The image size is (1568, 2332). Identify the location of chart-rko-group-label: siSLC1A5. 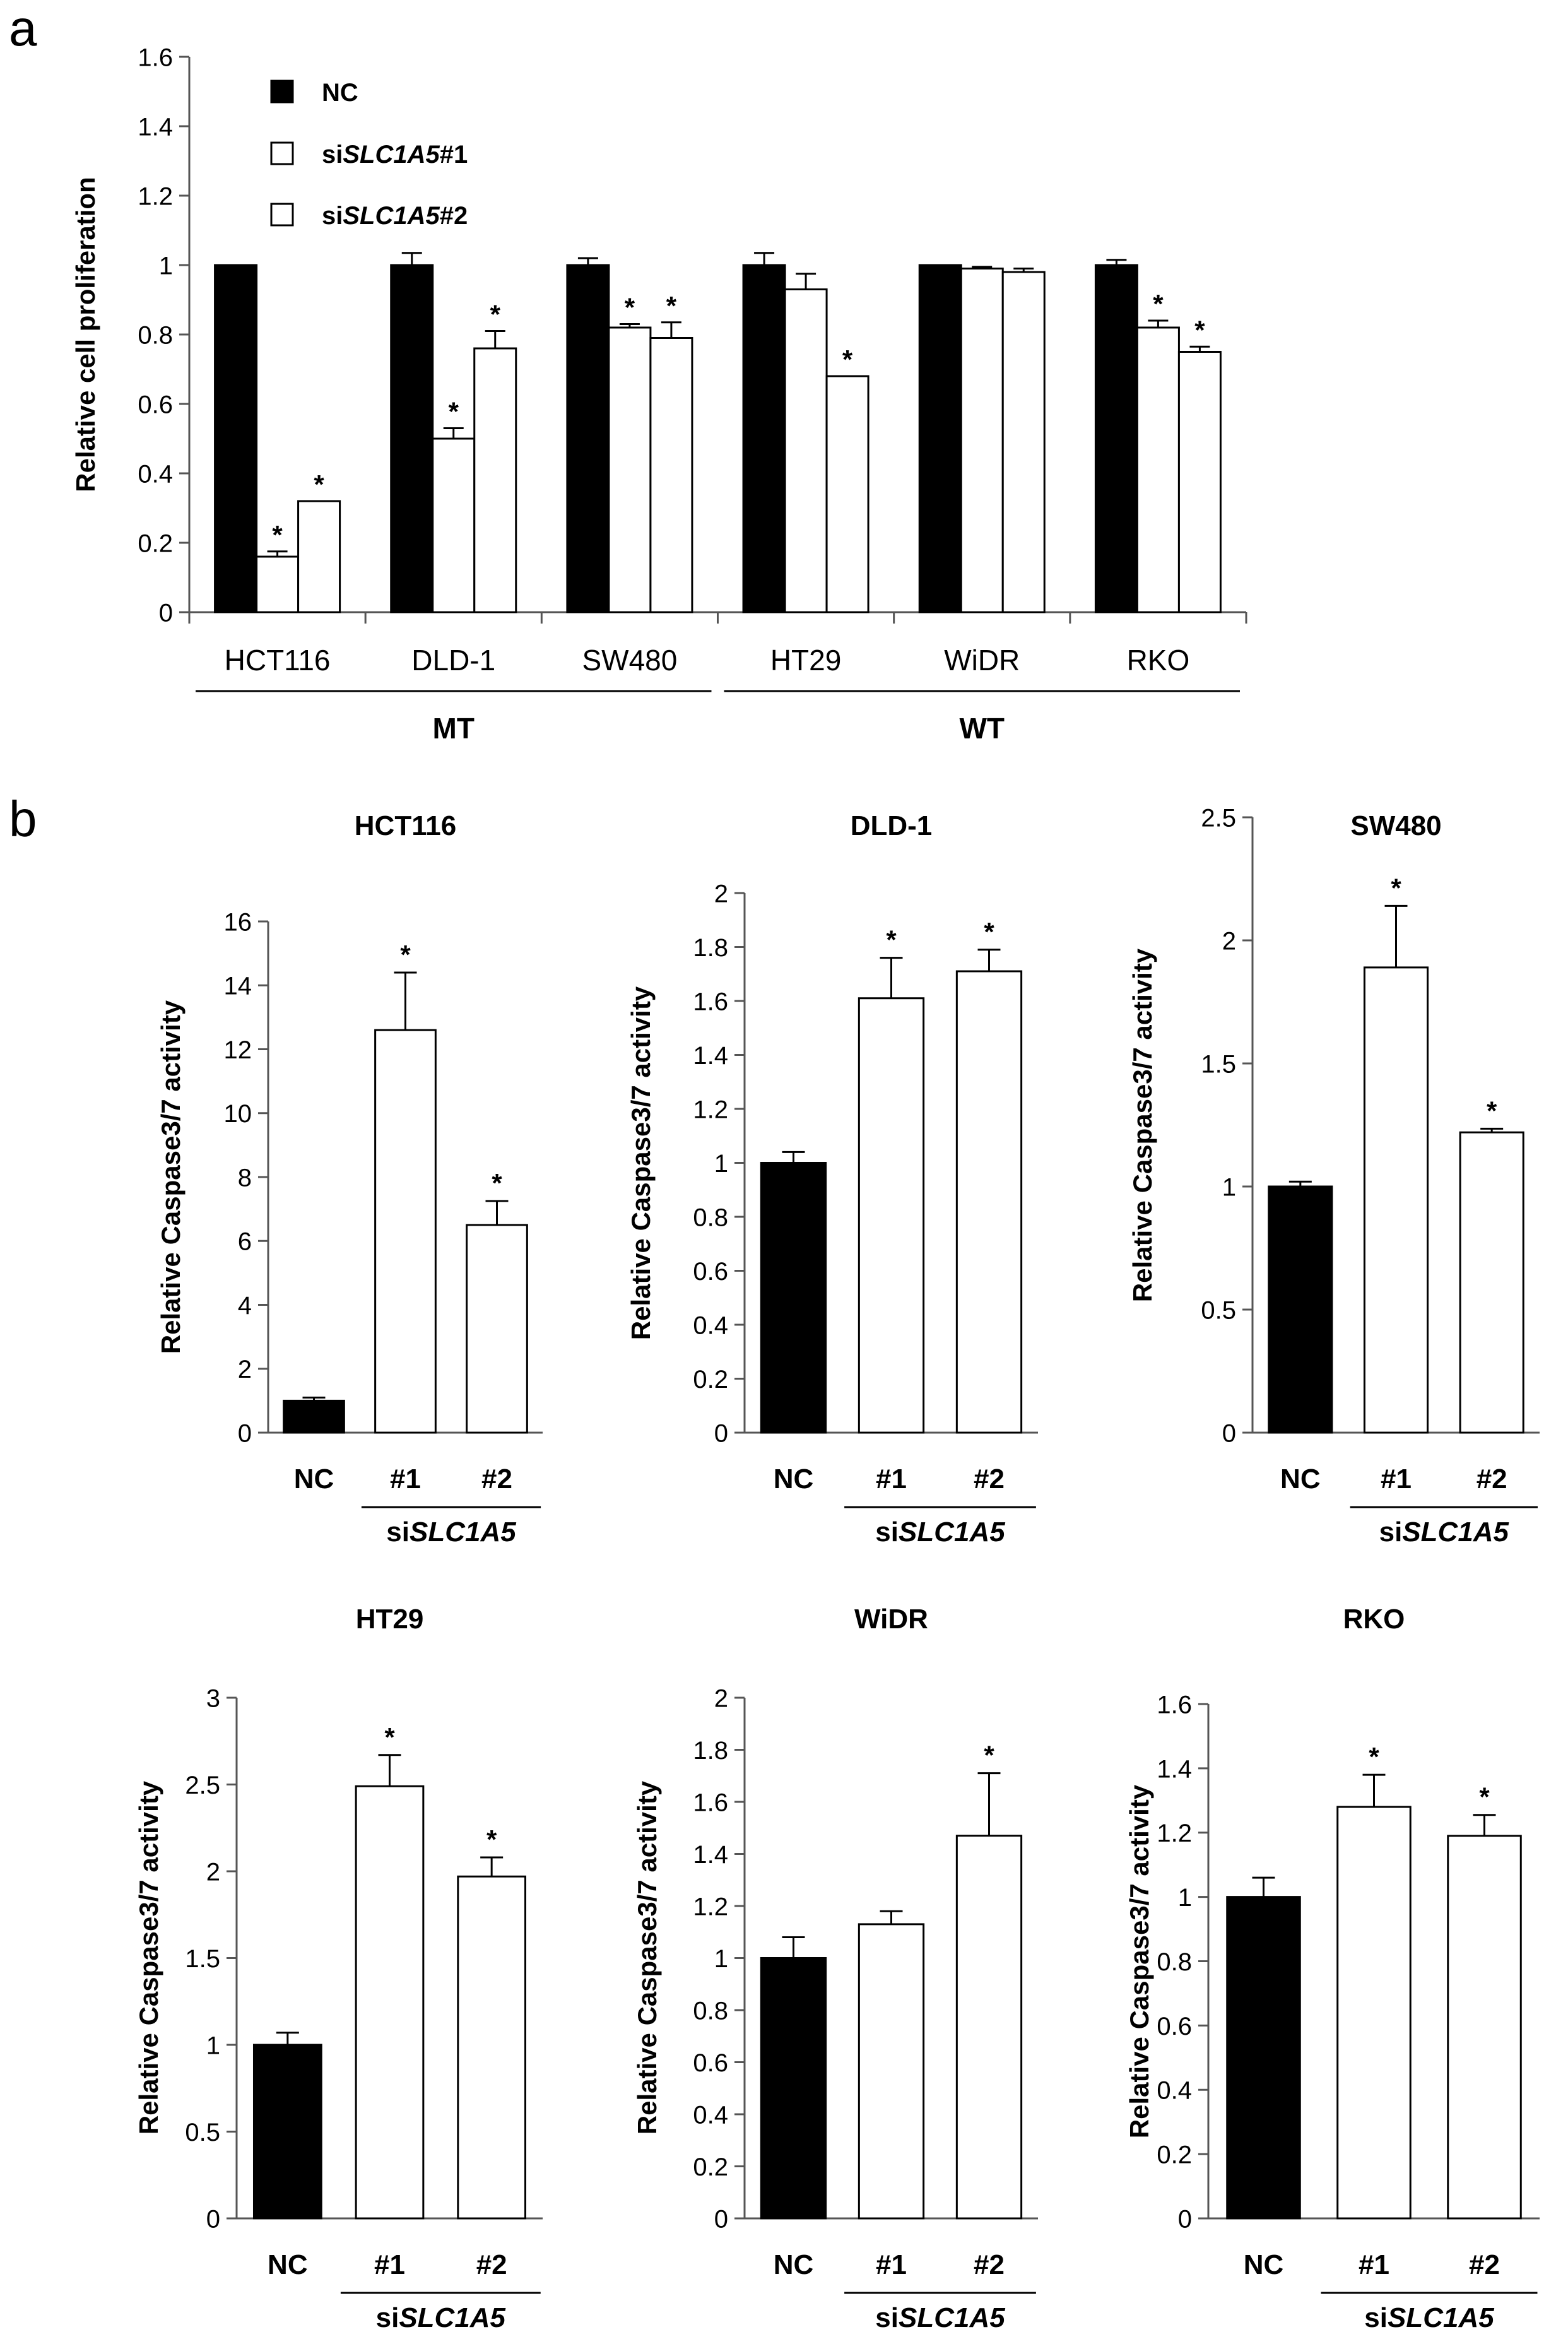
(1429, 2317).